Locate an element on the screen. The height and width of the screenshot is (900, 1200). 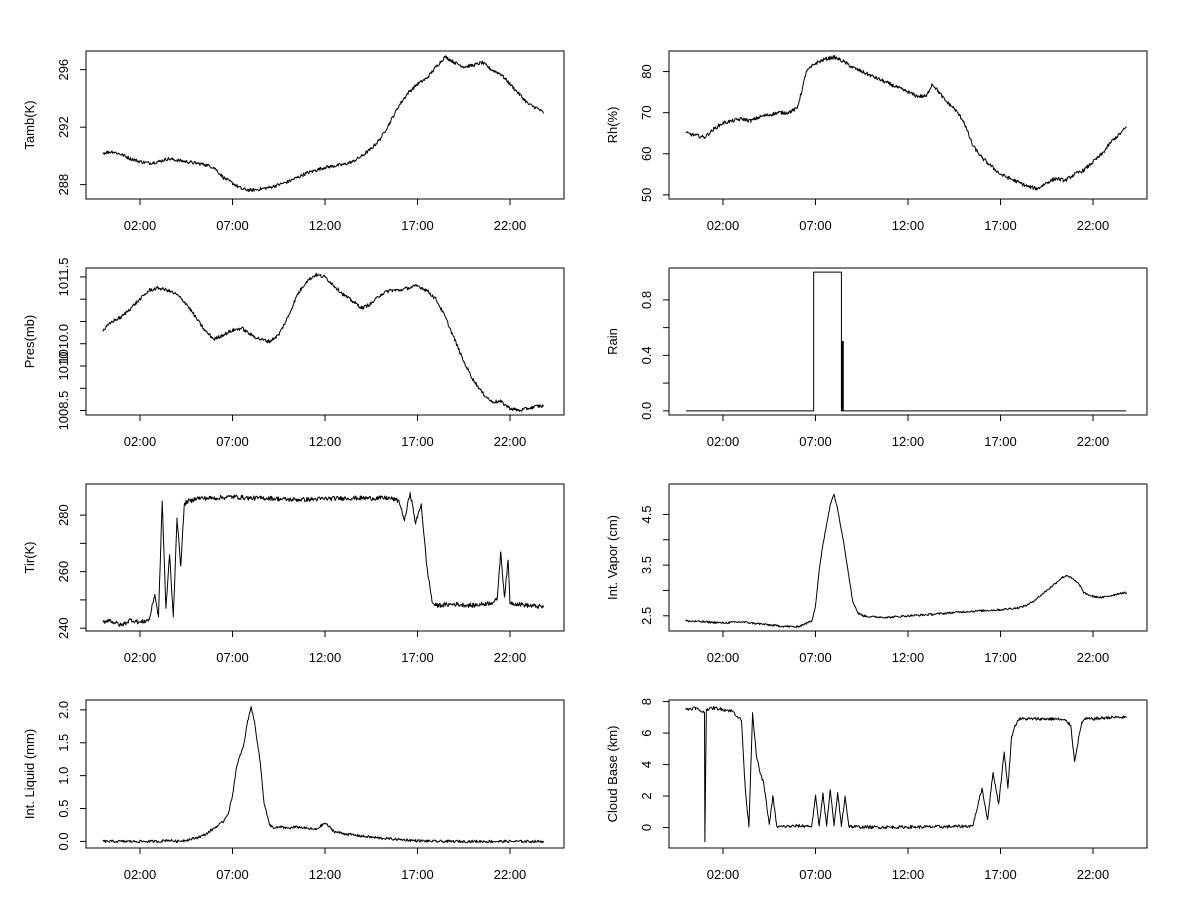
y-tick-label: 1.5 is located at coordinates (63, 743).